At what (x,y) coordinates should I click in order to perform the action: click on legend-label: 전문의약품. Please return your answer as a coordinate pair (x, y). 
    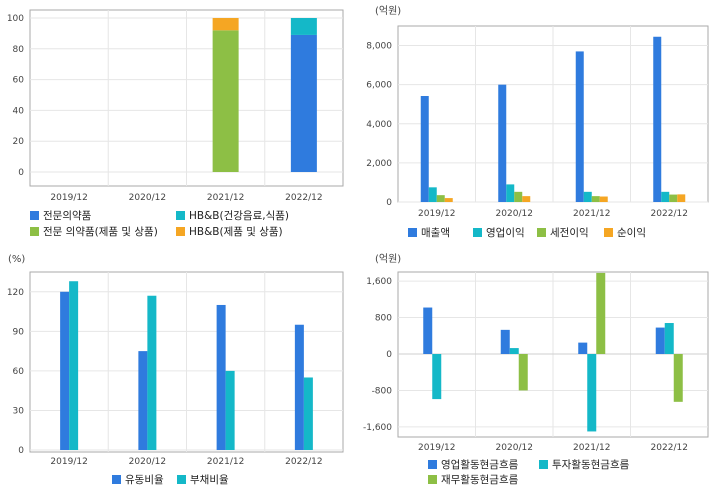
    Looking at the image, I should click on (67, 216).